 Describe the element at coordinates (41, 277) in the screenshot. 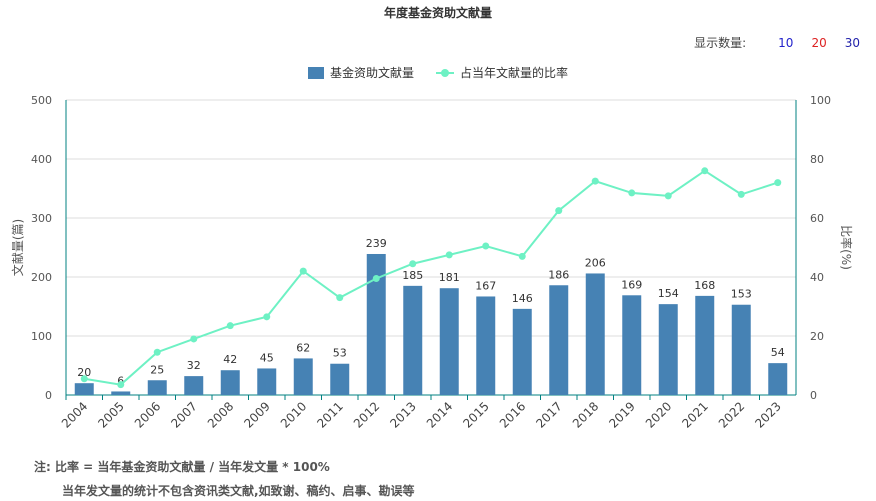

I see `y-tick-label: 200` at that location.